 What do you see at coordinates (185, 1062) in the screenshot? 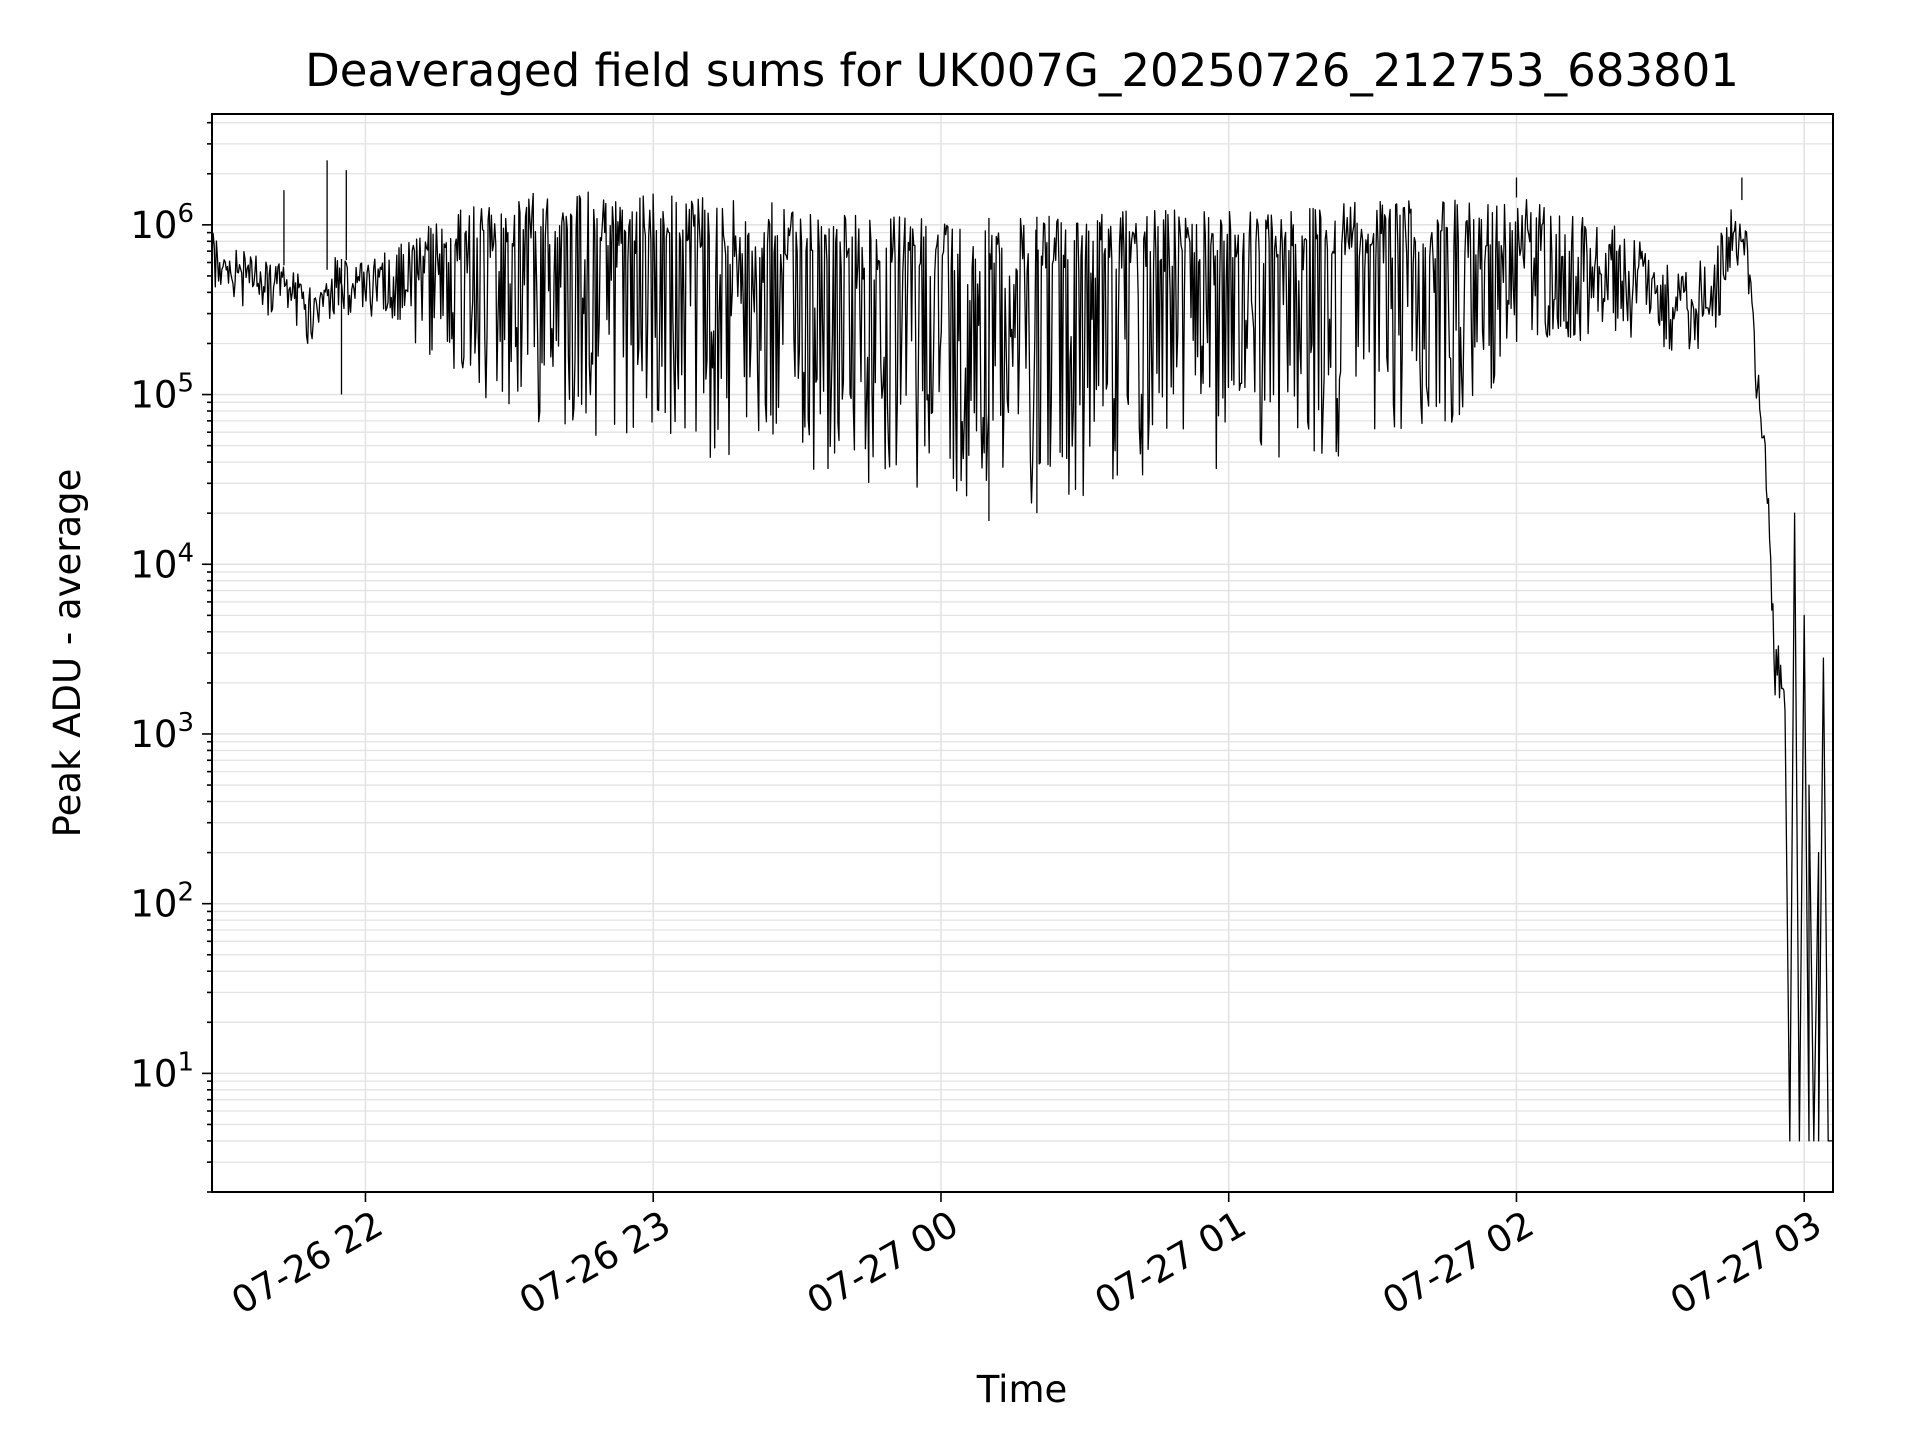
I see `y-tick-exponent: 1` at bounding box center [185, 1062].